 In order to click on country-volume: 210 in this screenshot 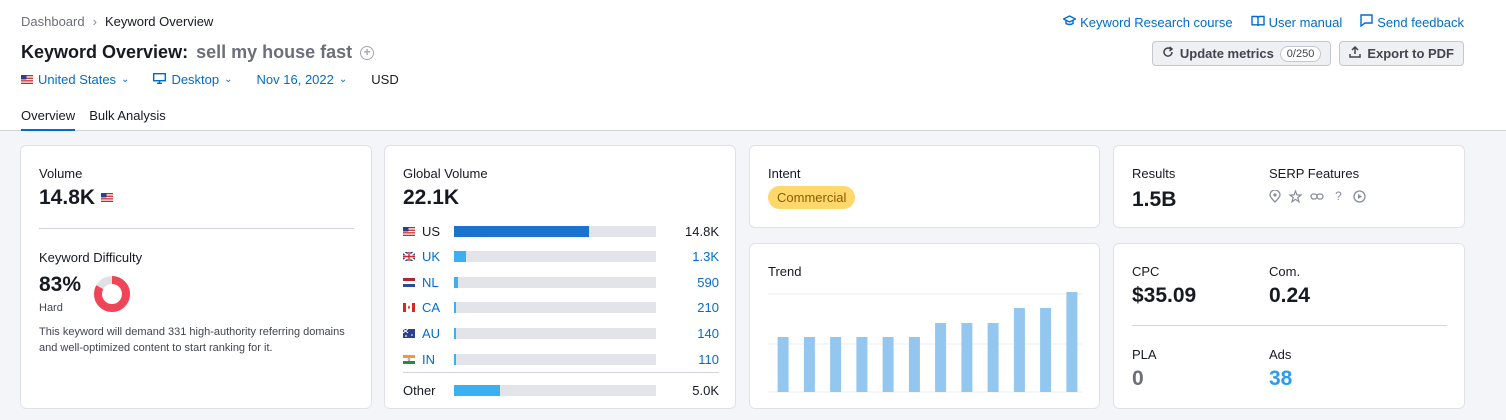, I will do `click(708, 307)`.